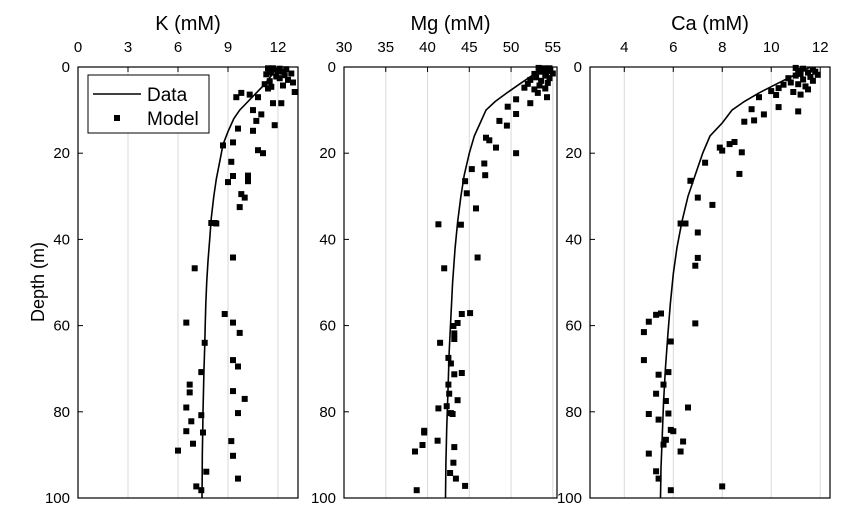  What do you see at coordinates (61, 239) in the screenshot?
I see `y-tick-label: 40` at bounding box center [61, 239].